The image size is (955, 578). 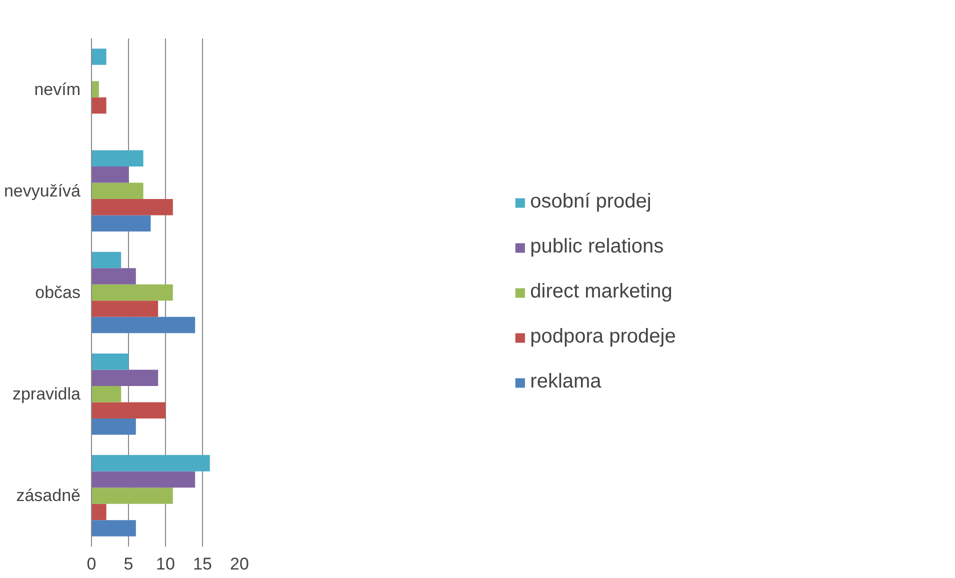 What do you see at coordinates (47, 394) in the screenshot?
I see `y-tick-label: zpravidla` at bounding box center [47, 394].